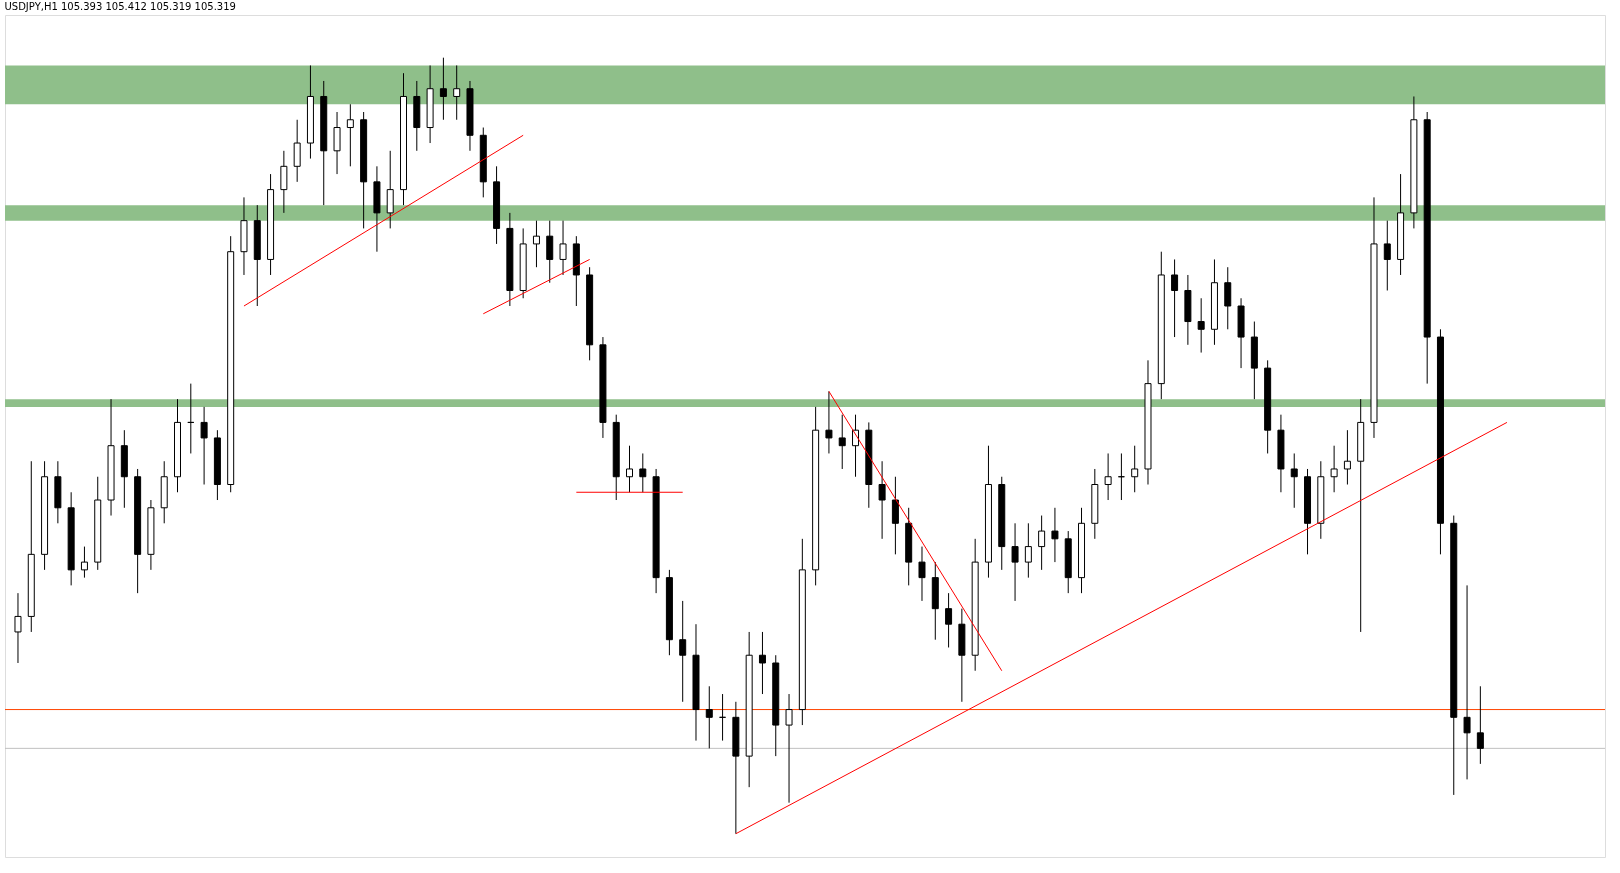  Describe the element at coordinates (120, 6) in the screenshot. I see `chart-title: USDJPY,H1 105.393 105.412 105.319 105.319` at that location.